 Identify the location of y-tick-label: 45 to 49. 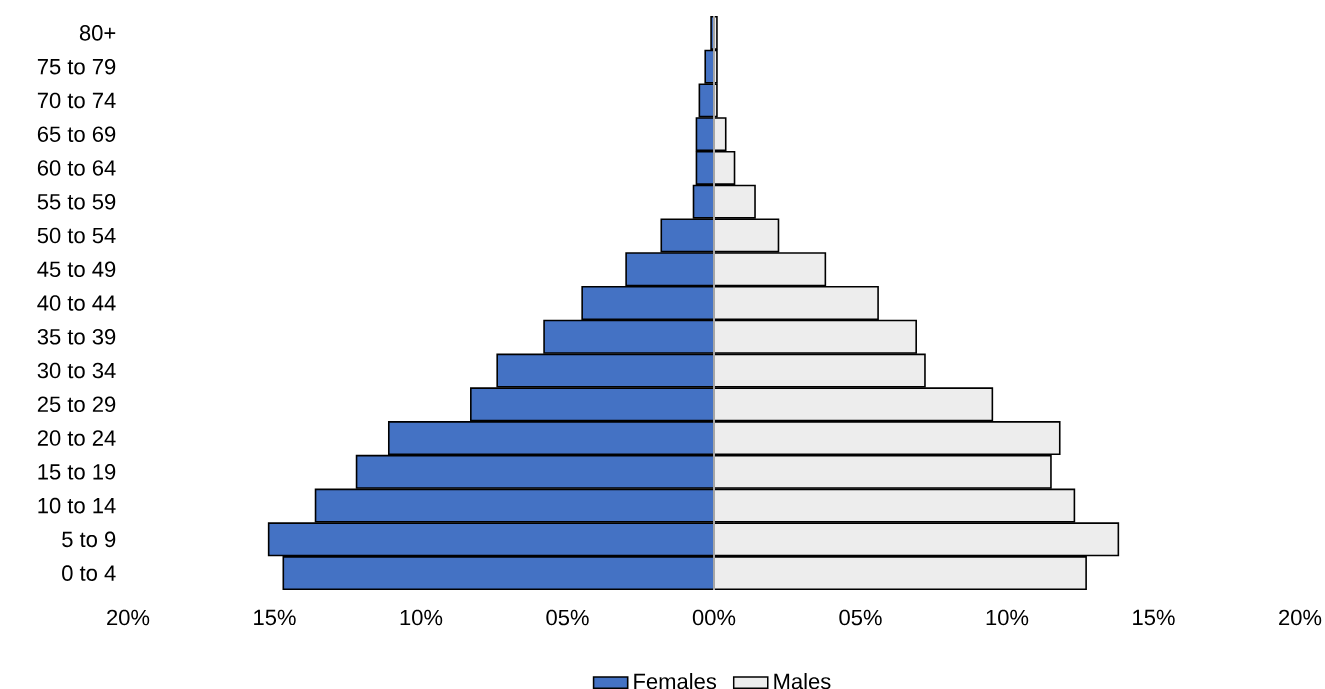
(76, 269).